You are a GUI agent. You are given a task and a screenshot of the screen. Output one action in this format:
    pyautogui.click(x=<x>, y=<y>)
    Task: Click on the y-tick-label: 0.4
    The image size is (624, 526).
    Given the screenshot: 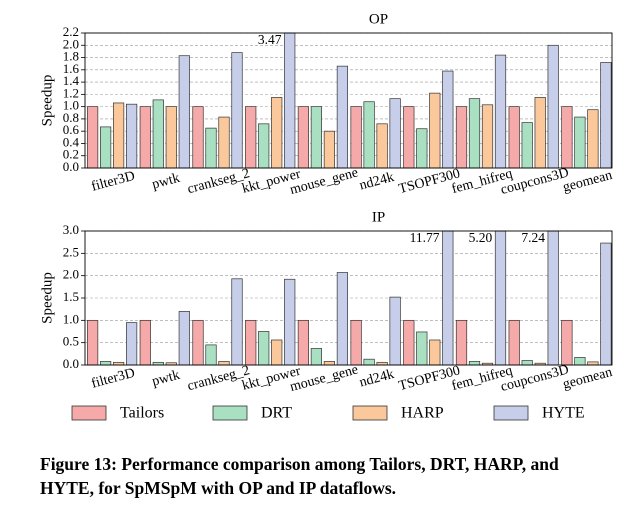 What is the action you would take?
    pyautogui.click(x=71, y=141)
    